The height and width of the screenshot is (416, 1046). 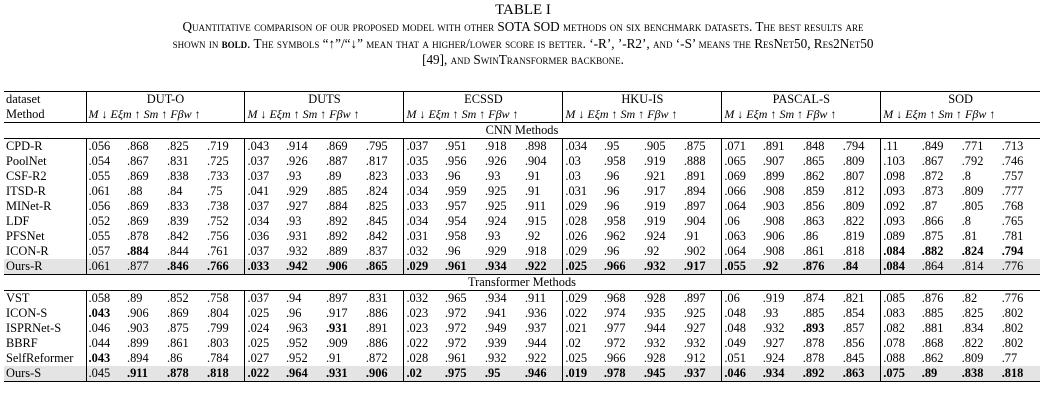 I want to click on metric-cell: .089, so click(x=900, y=236).